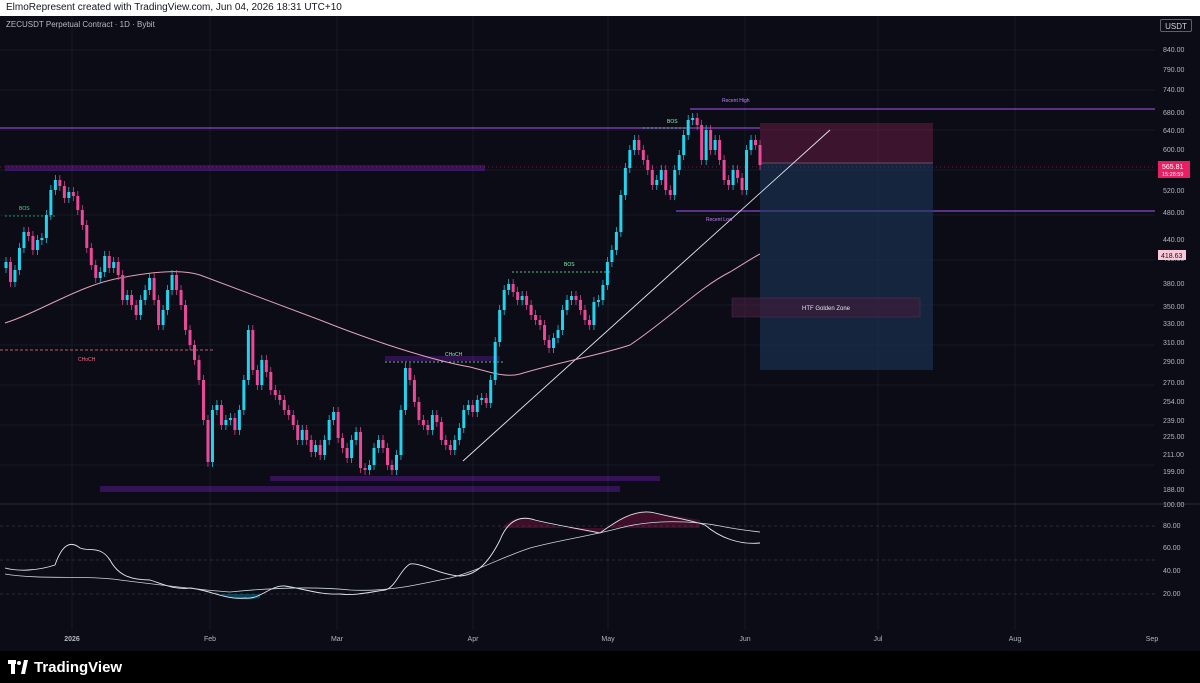  I want to click on last-price-label-bg, so click(1174, 169).